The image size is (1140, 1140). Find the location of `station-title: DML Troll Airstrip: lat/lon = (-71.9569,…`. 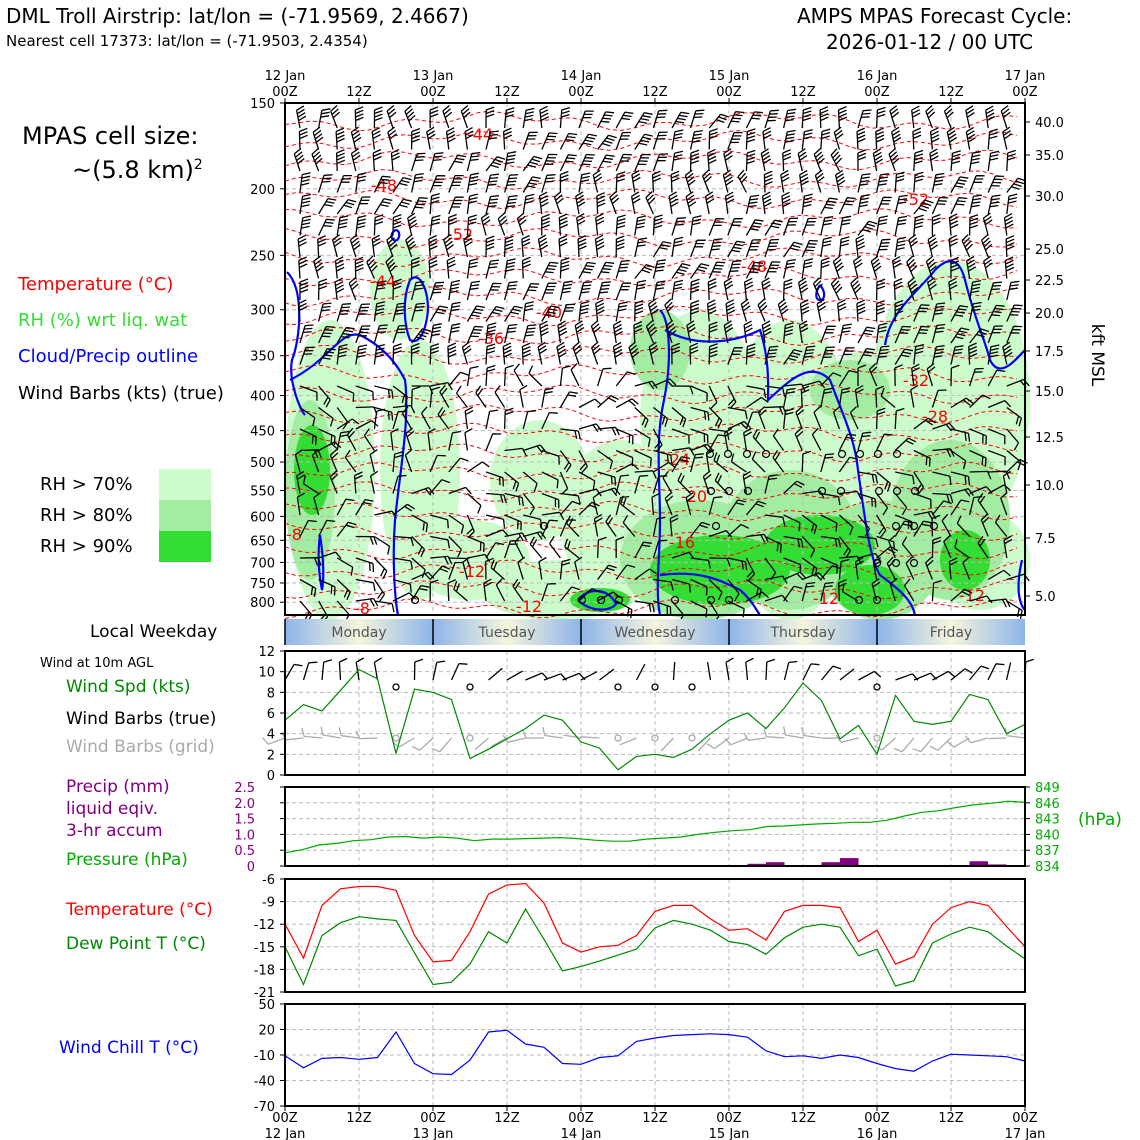

station-title: DML Troll Airstrip: lat/lon = (-71.9569,… is located at coordinates (237, 16).